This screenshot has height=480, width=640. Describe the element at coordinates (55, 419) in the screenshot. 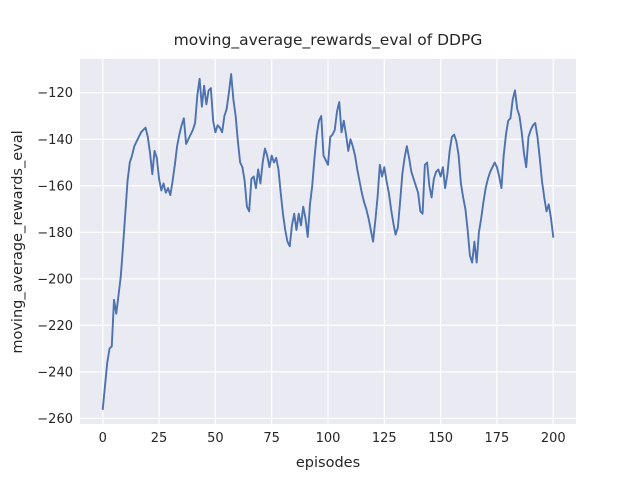

I see `y-tick-label: −260` at that location.